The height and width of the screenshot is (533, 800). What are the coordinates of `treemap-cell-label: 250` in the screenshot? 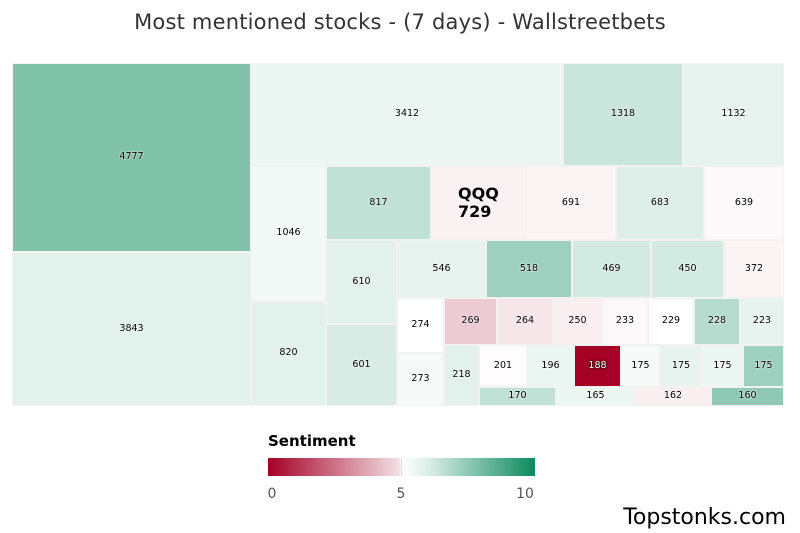 It's located at (577, 321).